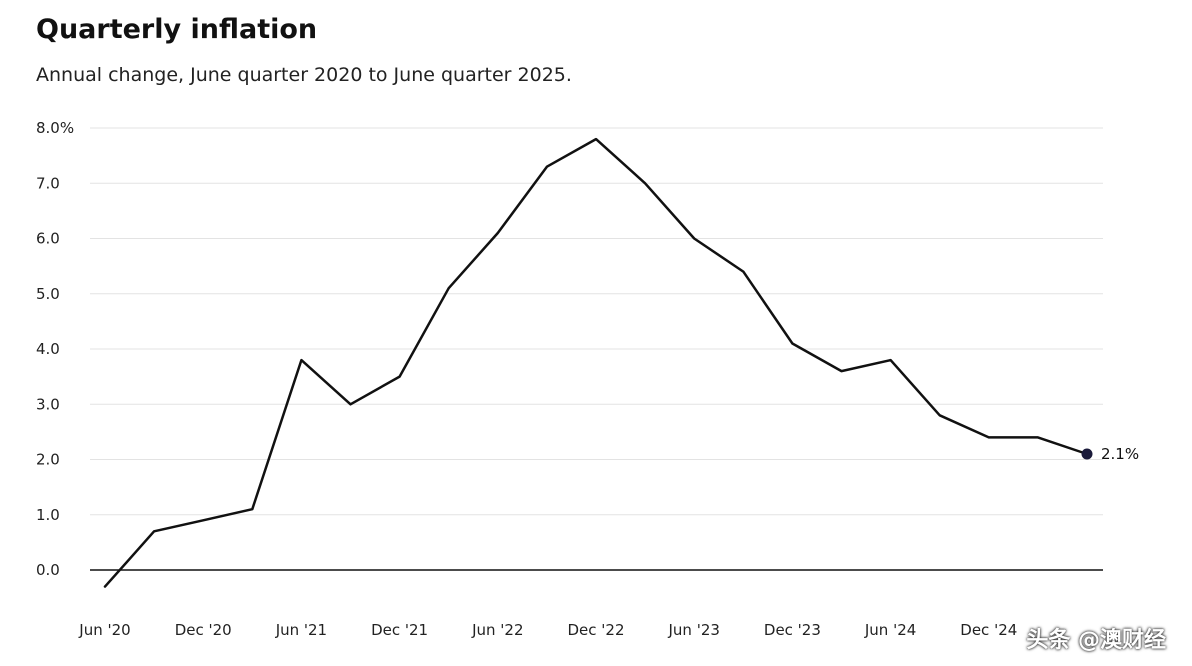 Image resolution: width=1192 pixels, height=666 pixels. What do you see at coordinates (399, 630) in the screenshot?
I see `x-tick-label: Dec '21` at bounding box center [399, 630].